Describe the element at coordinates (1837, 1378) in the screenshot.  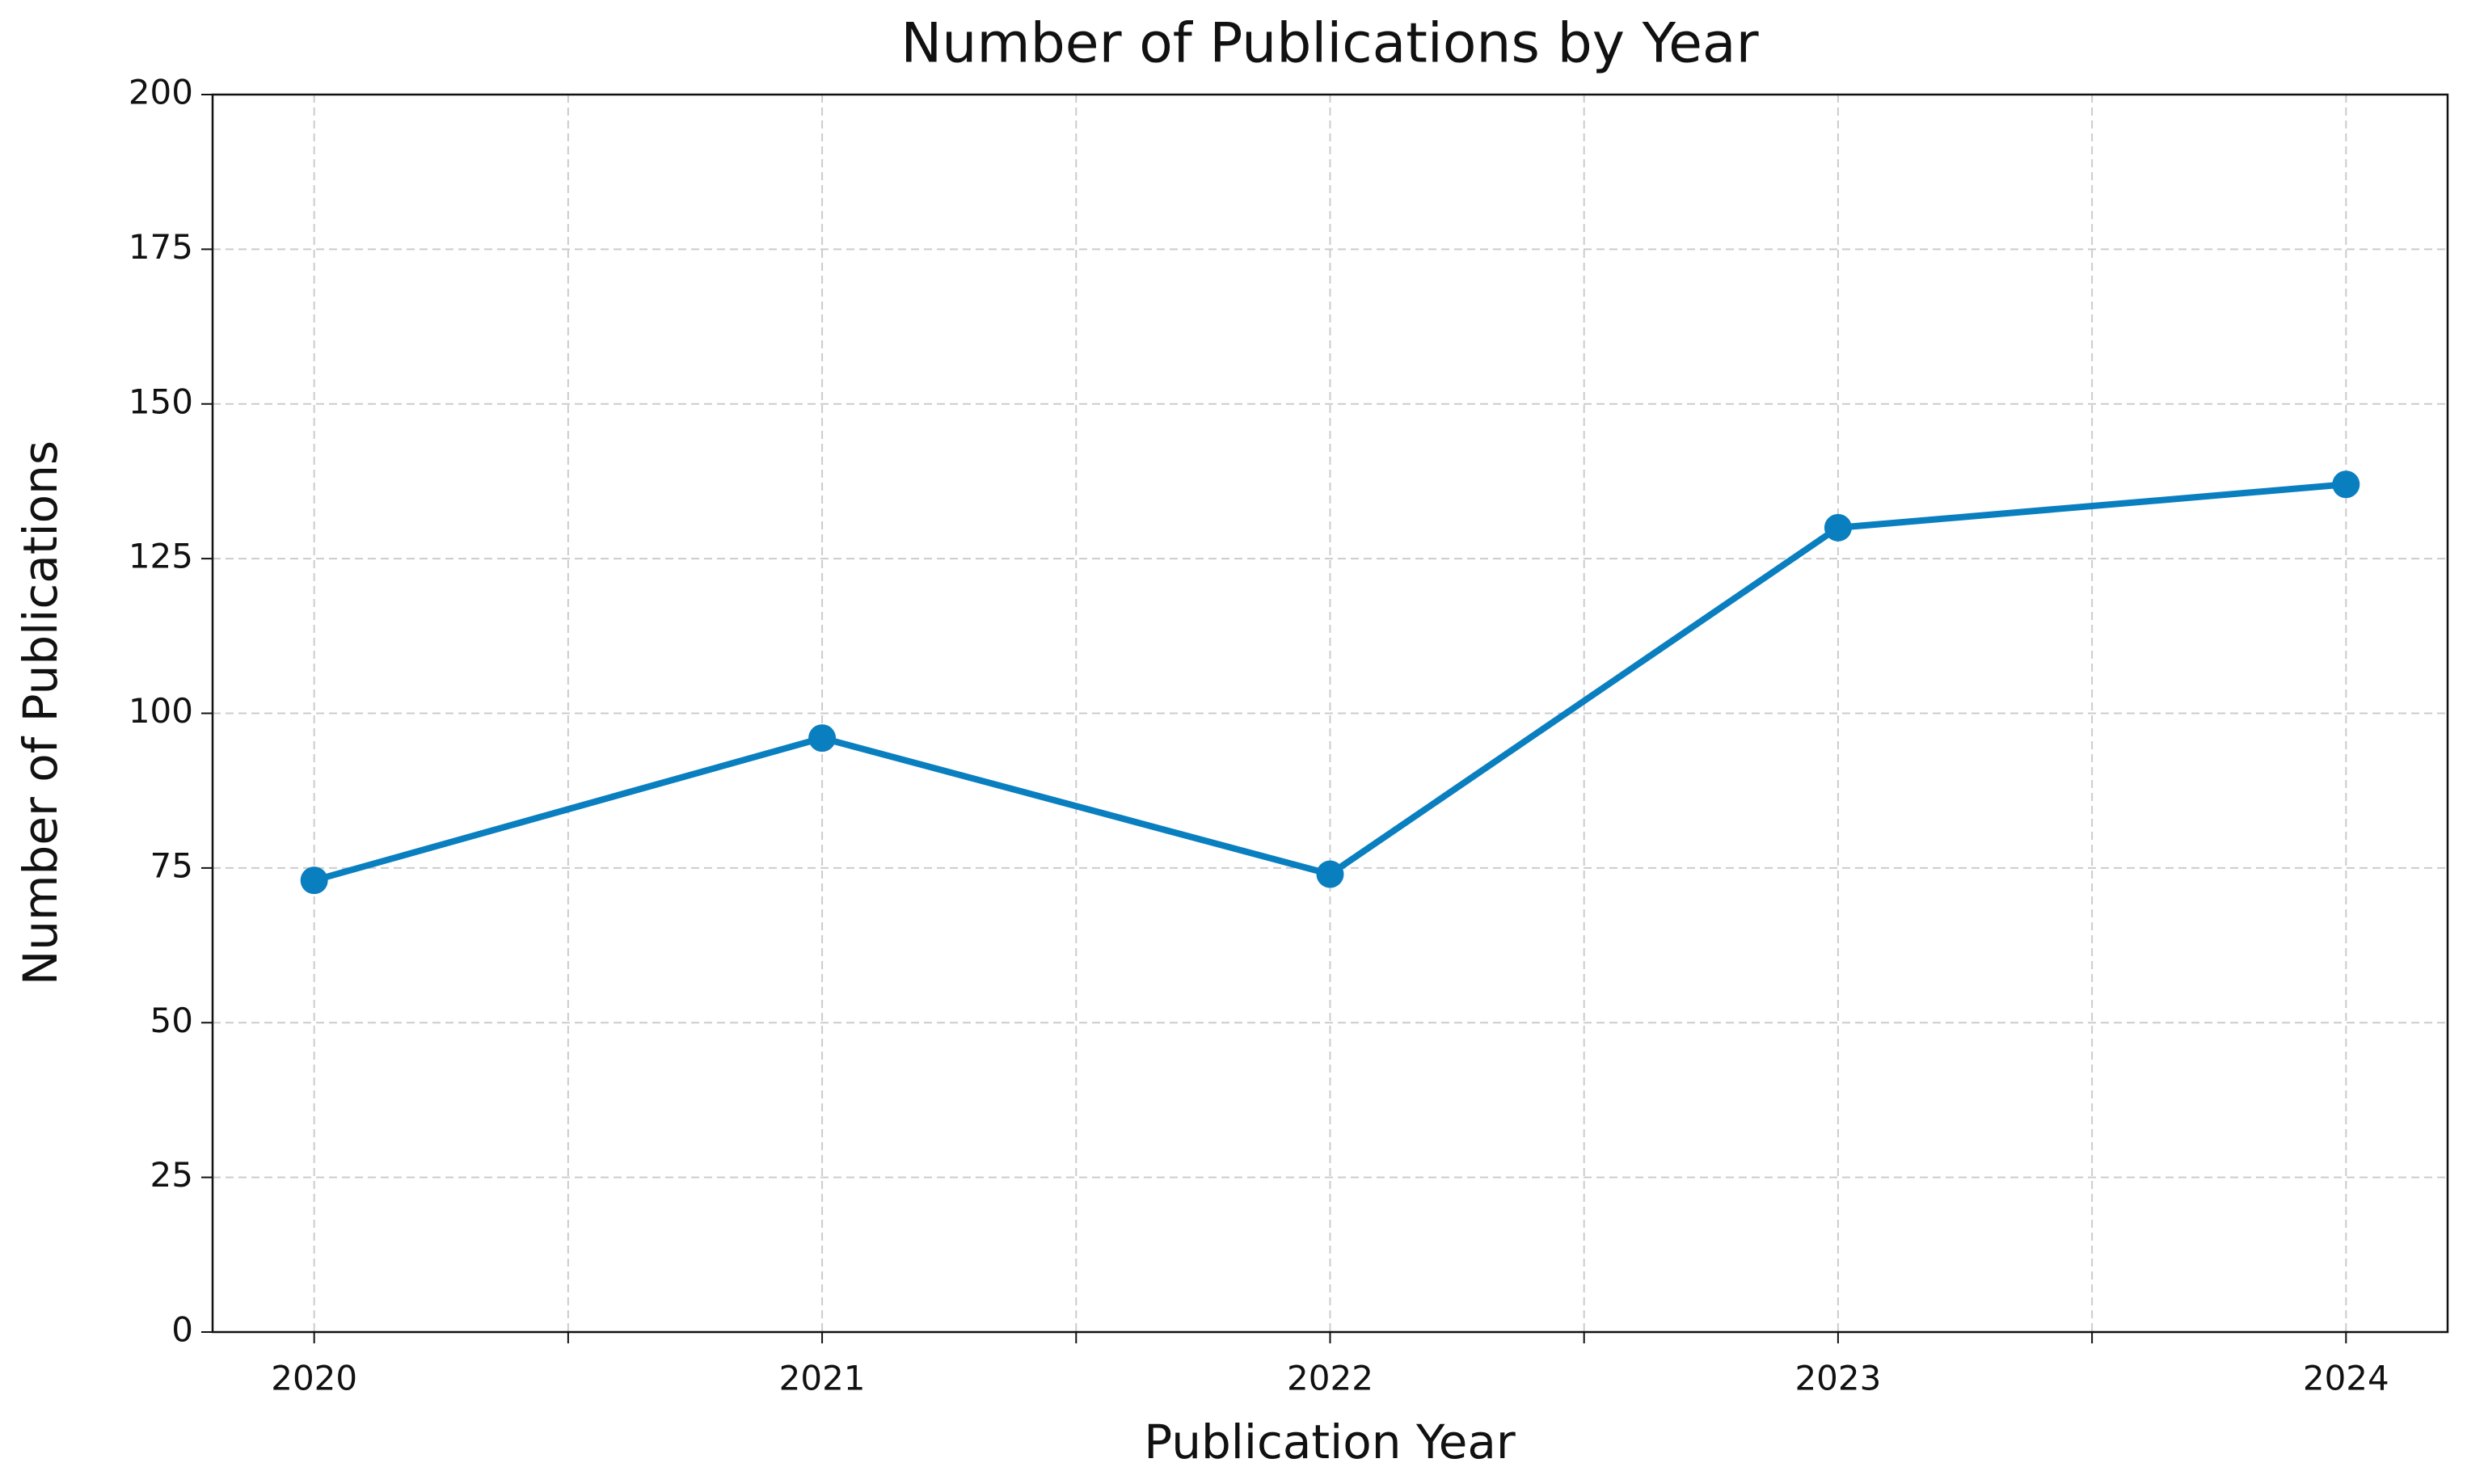
I see `x-tick-label: 2023` at that location.